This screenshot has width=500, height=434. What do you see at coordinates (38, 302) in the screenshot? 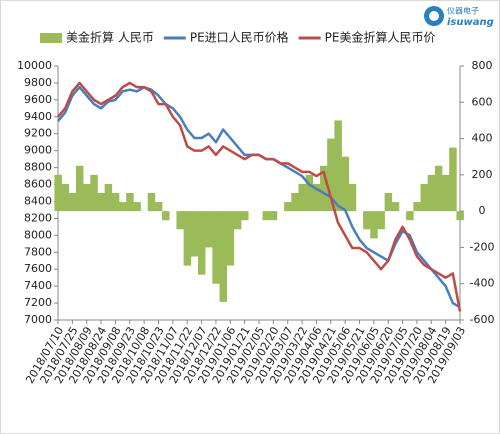
I see `y-tick-label: 7200` at bounding box center [38, 302].